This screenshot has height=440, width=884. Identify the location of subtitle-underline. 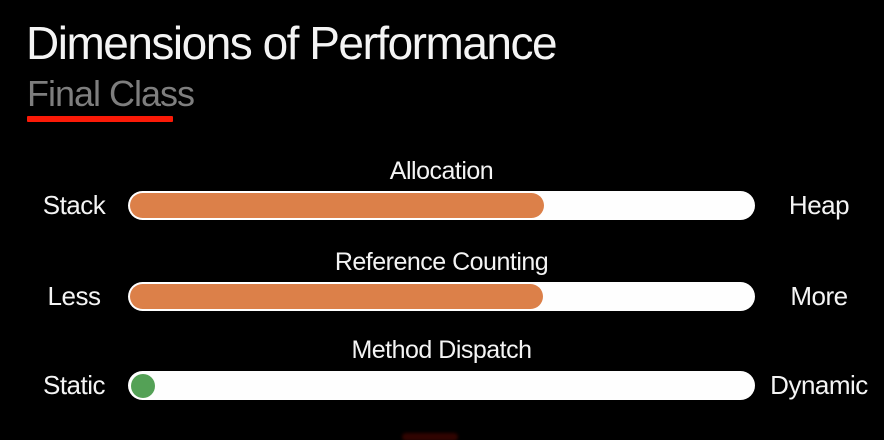
(100, 119).